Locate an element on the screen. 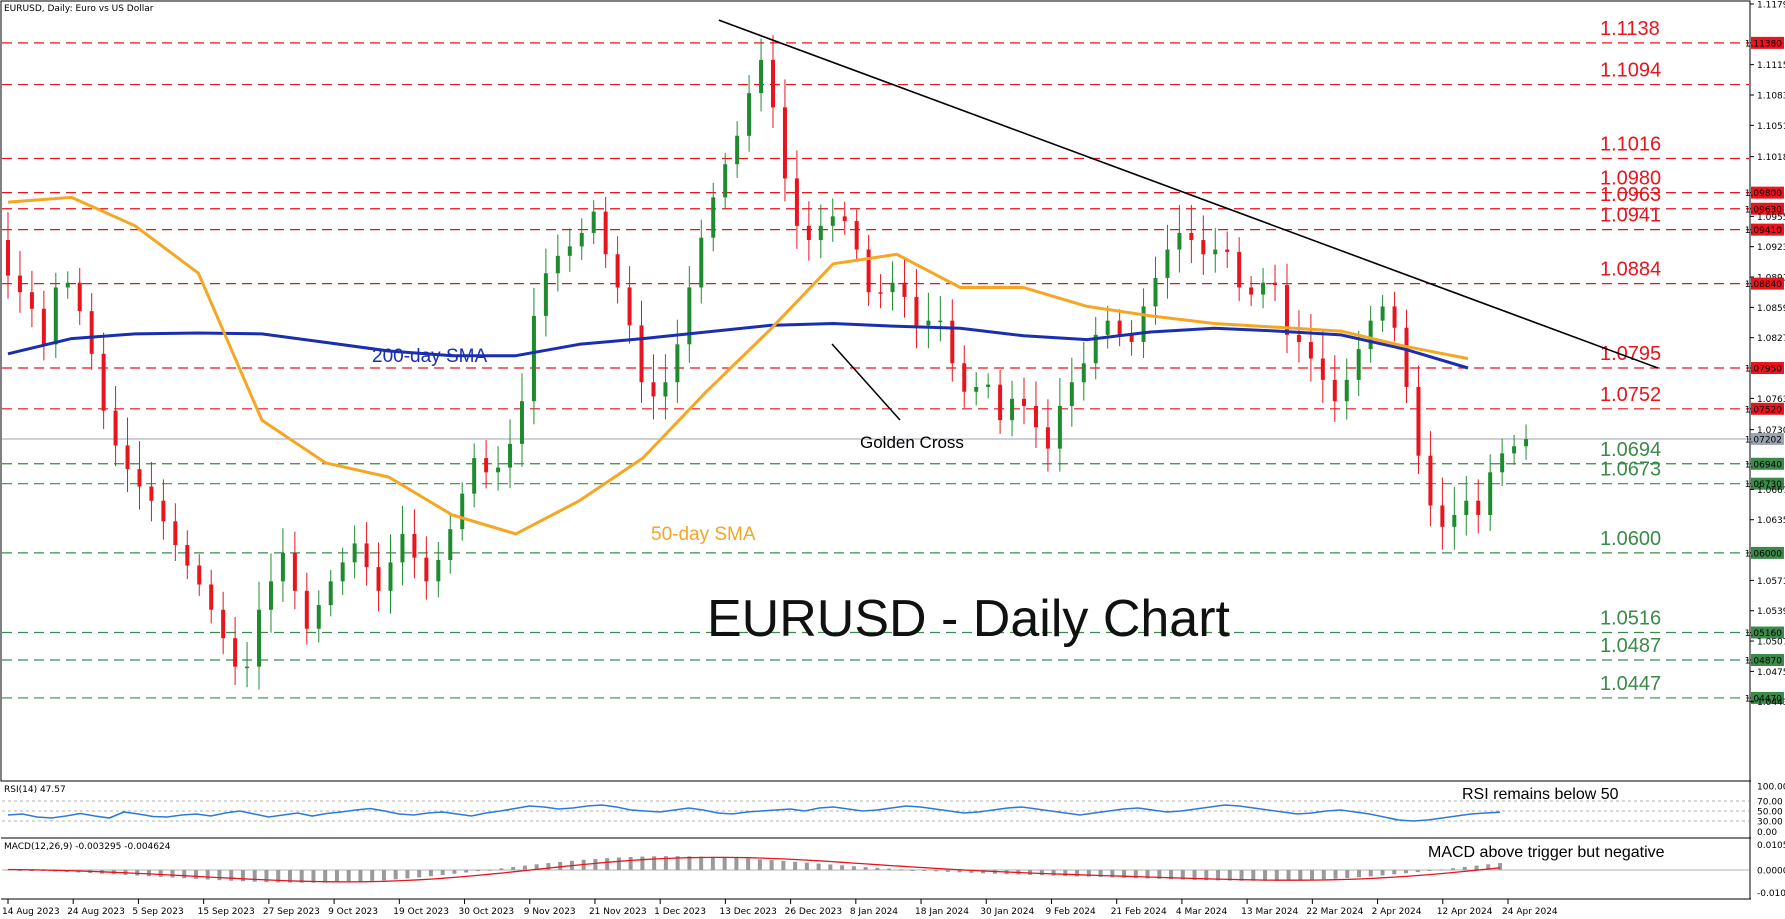 Image resolution: width=1785 pixels, height=919 pixels. date-tick-label: 2 Apr 2024 is located at coordinates (1397, 912).